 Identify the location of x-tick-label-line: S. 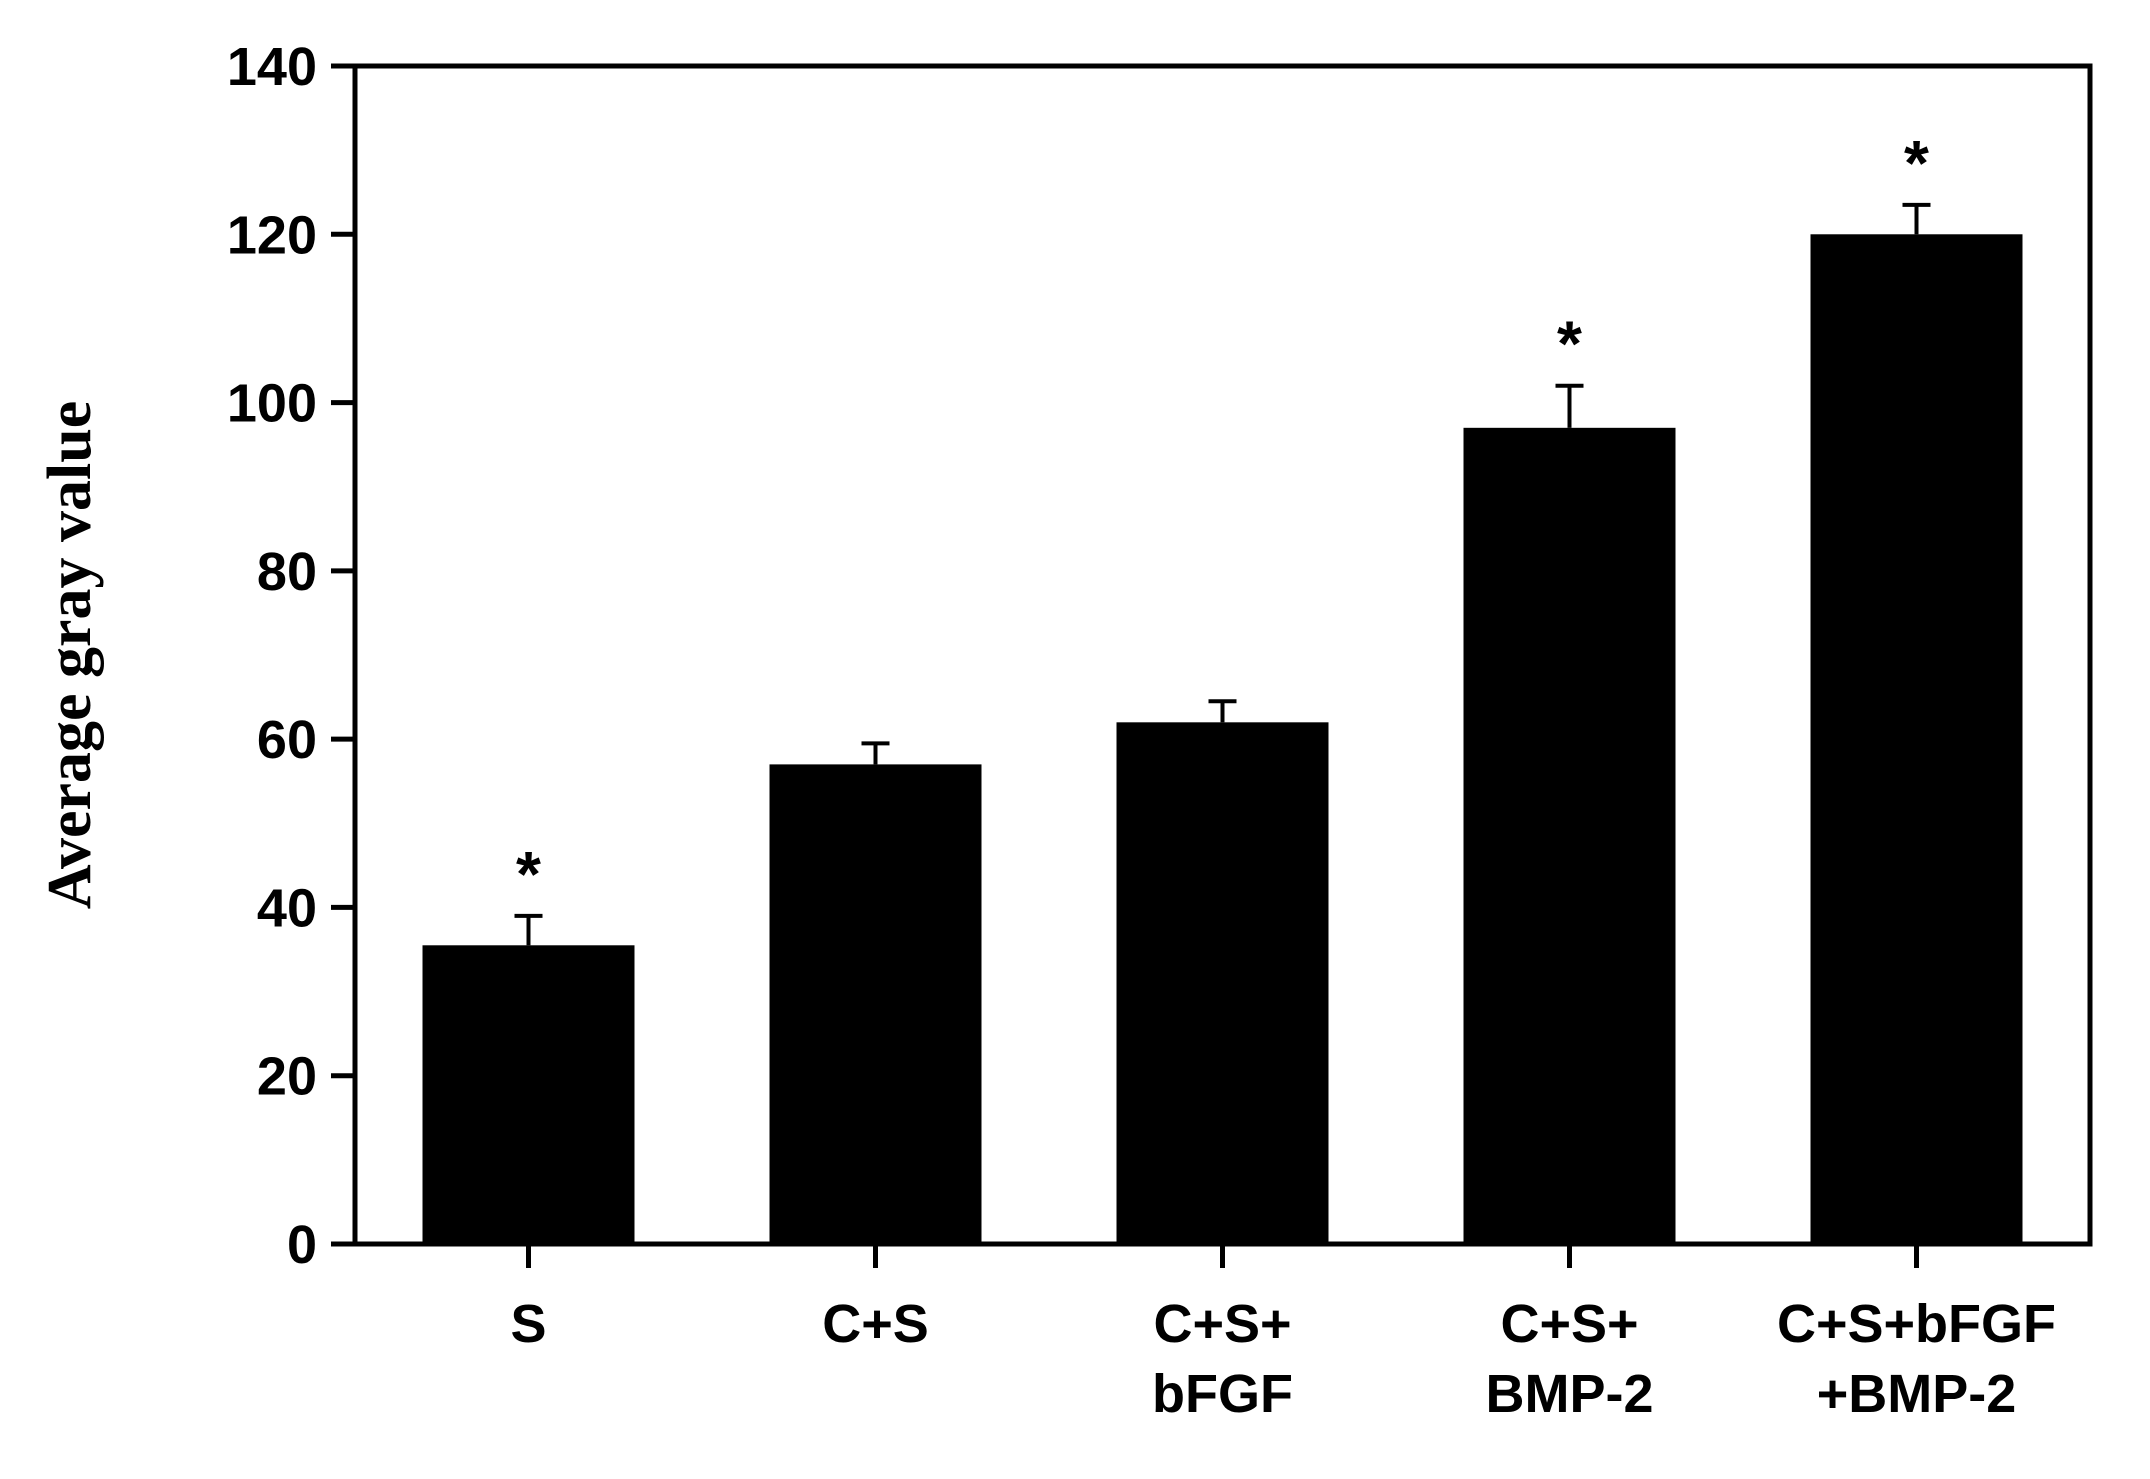
(528, 1324).